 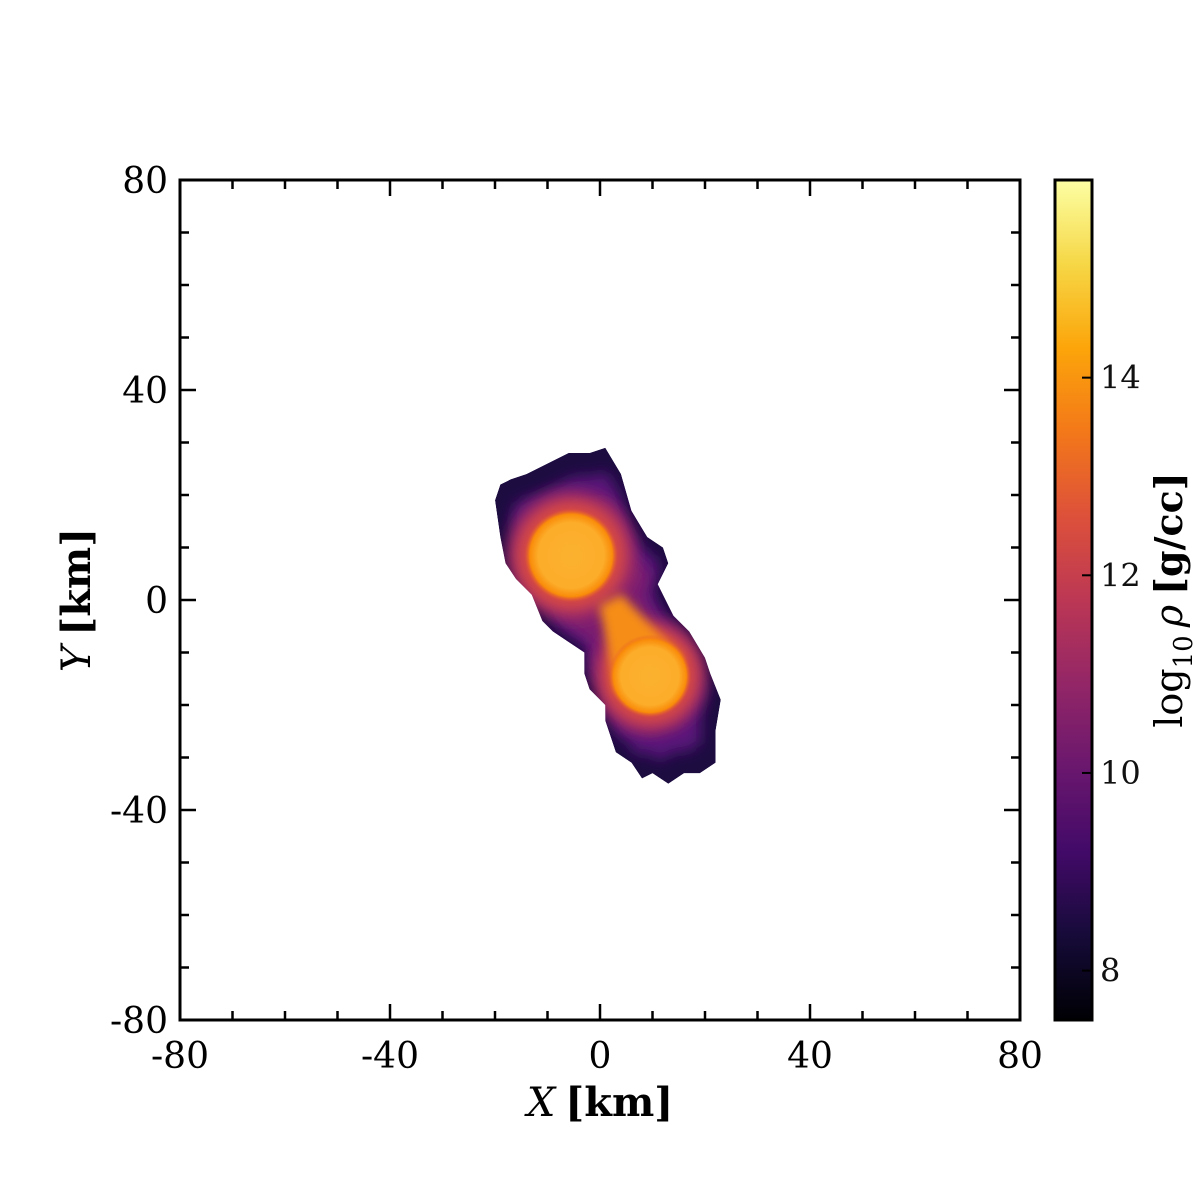 What do you see at coordinates (598, 1102) in the screenshot?
I see `x-axis-title: X [km]` at bounding box center [598, 1102].